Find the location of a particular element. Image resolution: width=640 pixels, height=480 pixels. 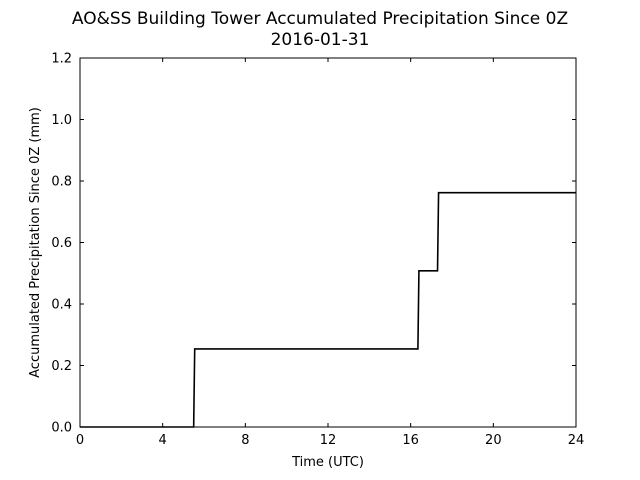

x-tick-label: 12 is located at coordinates (328, 440).